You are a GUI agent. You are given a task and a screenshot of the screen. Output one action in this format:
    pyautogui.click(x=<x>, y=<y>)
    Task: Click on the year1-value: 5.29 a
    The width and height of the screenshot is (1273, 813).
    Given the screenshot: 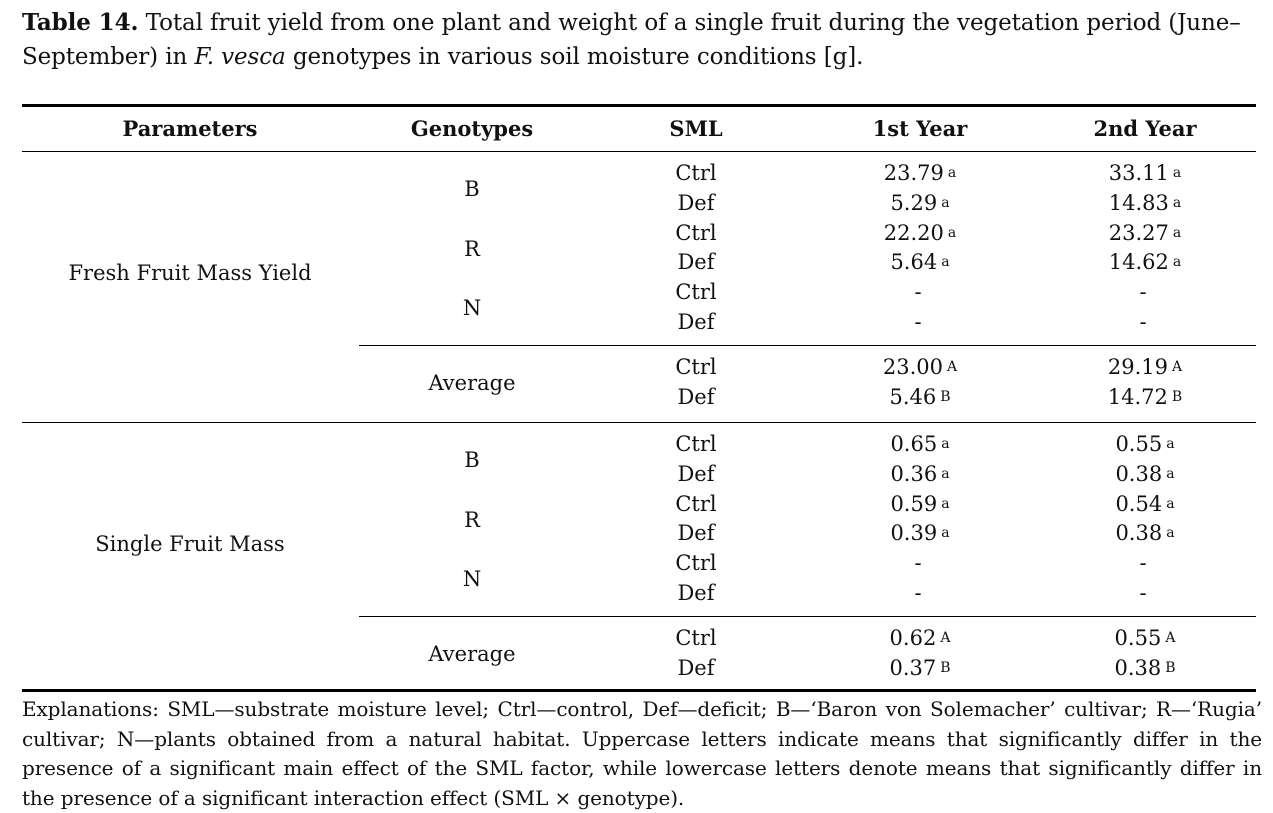 What is the action you would take?
    pyautogui.click(x=920, y=204)
    